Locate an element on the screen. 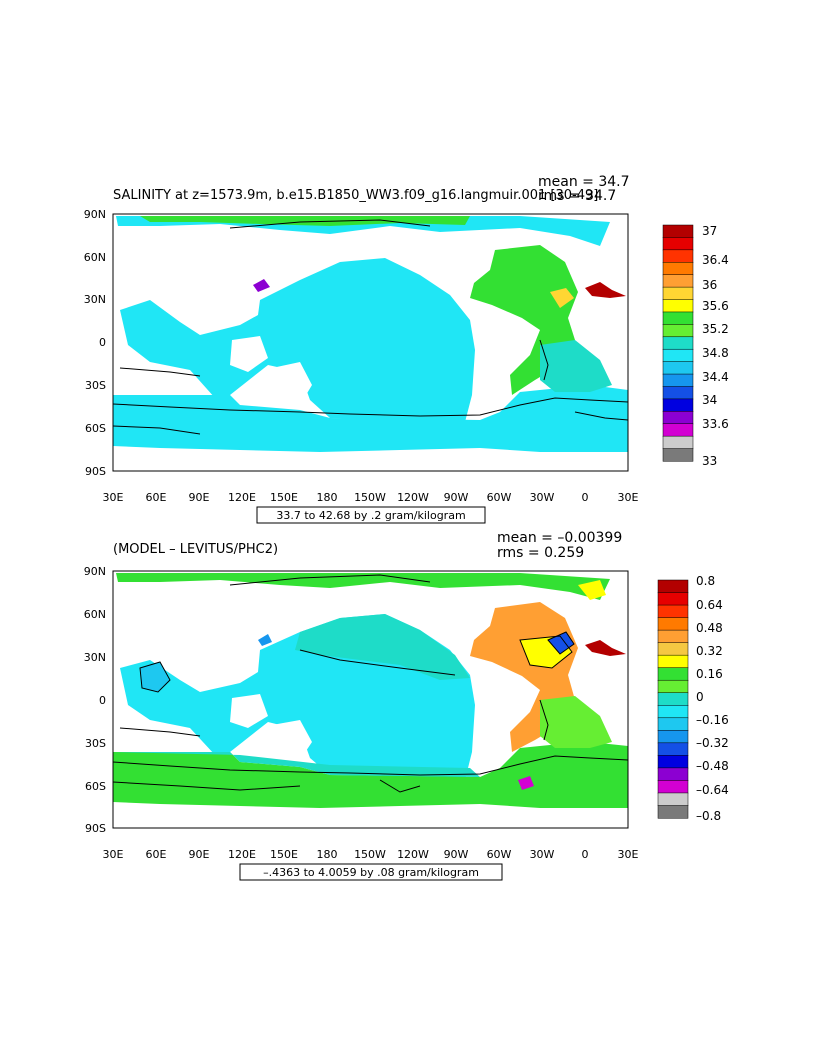  colorbar-label: 37 is located at coordinates (709, 231).